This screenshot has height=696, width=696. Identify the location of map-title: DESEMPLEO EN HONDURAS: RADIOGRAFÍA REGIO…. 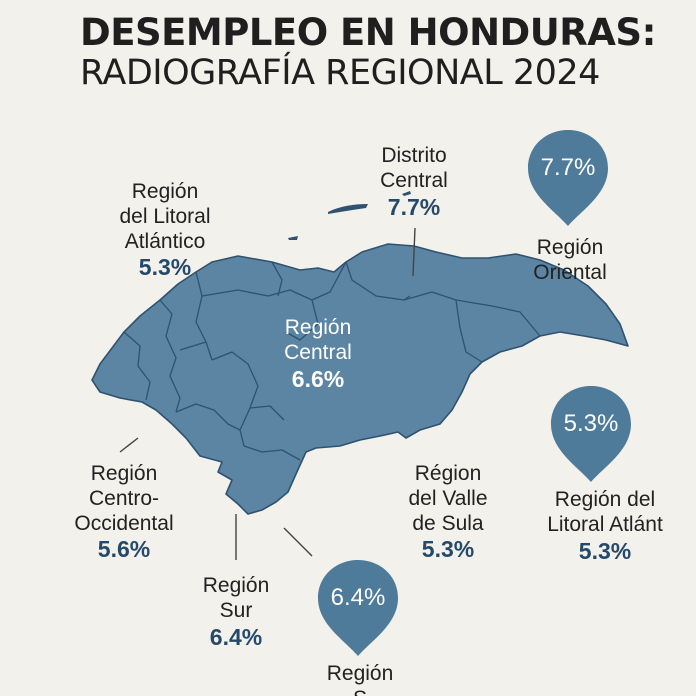
(380, 52).